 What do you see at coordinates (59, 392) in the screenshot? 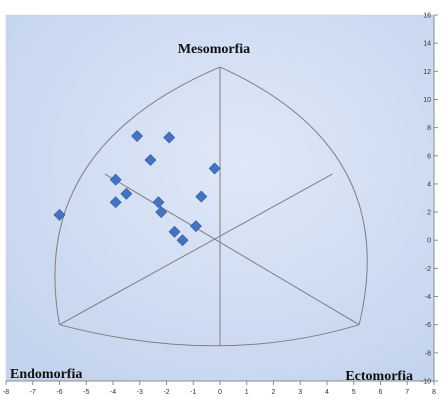
I see `x-tick-label: -6` at bounding box center [59, 392].